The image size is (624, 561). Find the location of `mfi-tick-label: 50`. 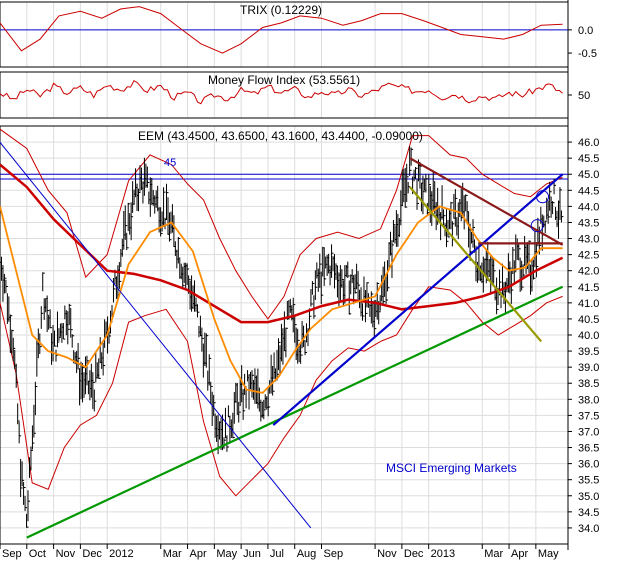

mfi-tick-label: 50 is located at coordinates (584, 96).